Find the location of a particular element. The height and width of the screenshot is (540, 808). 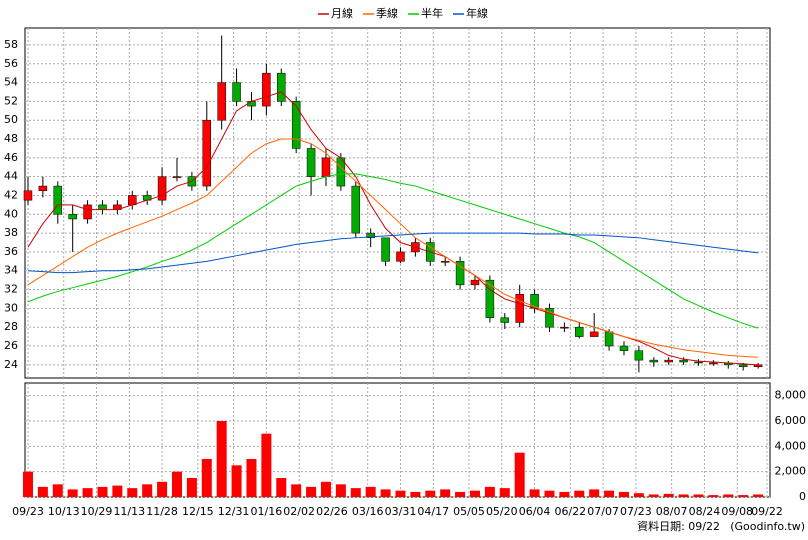

y-tick-label: 56 is located at coordinates (11, 63).